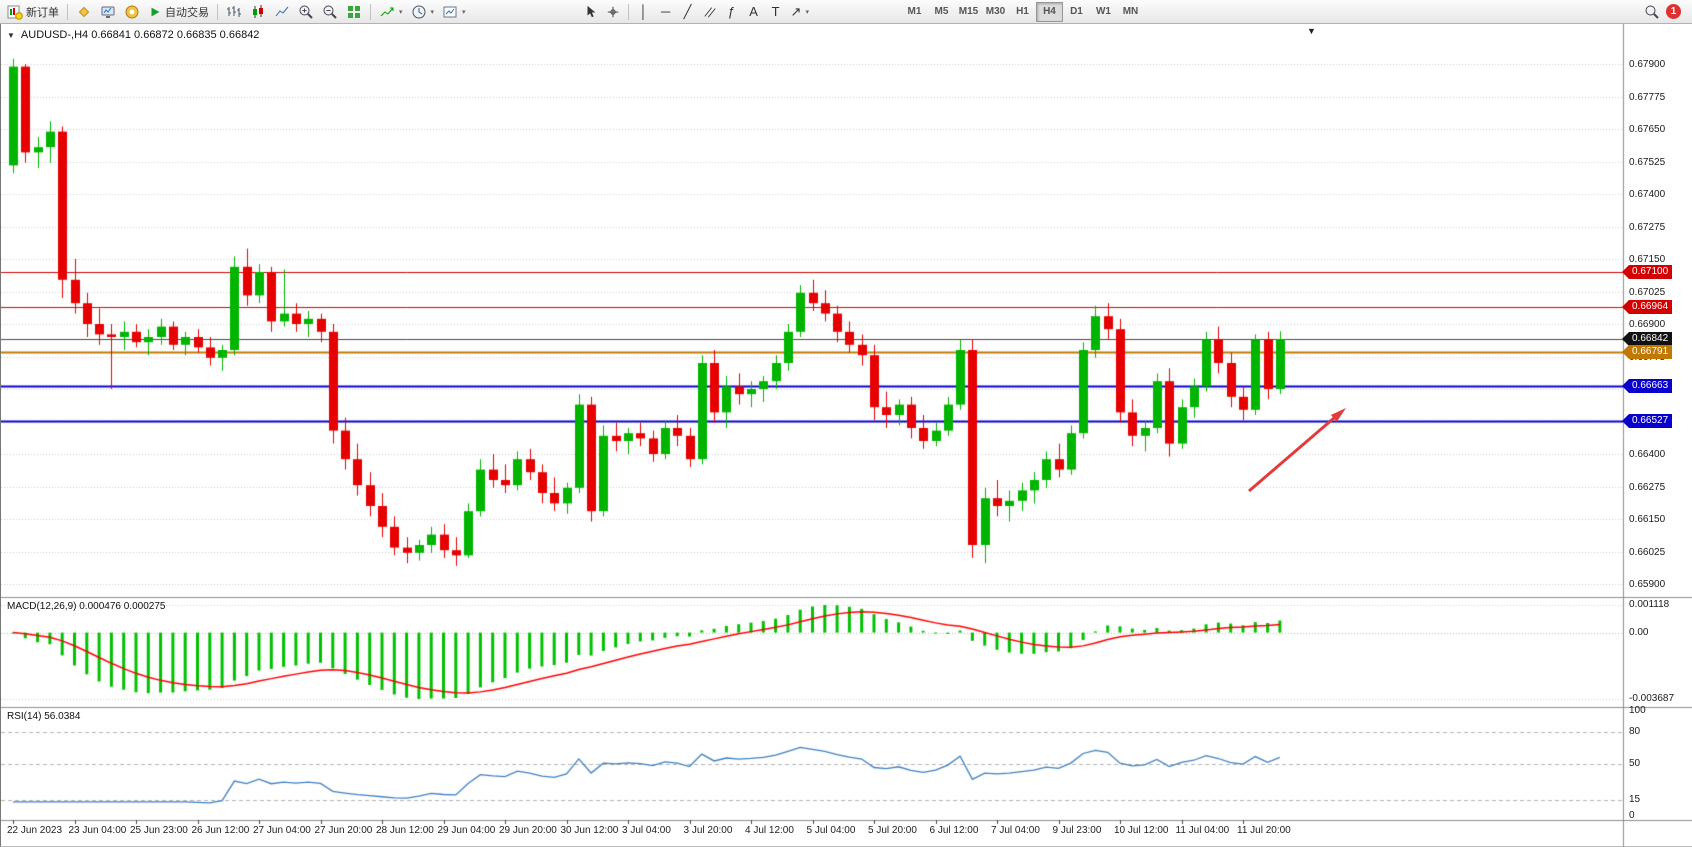 The height and width of the screenshot is (847, 1692). What do you see at coordinates (1103, 12) in the screenshot?
I see `timeframe-button-w1: W1` at bounding box center [1103, 12].